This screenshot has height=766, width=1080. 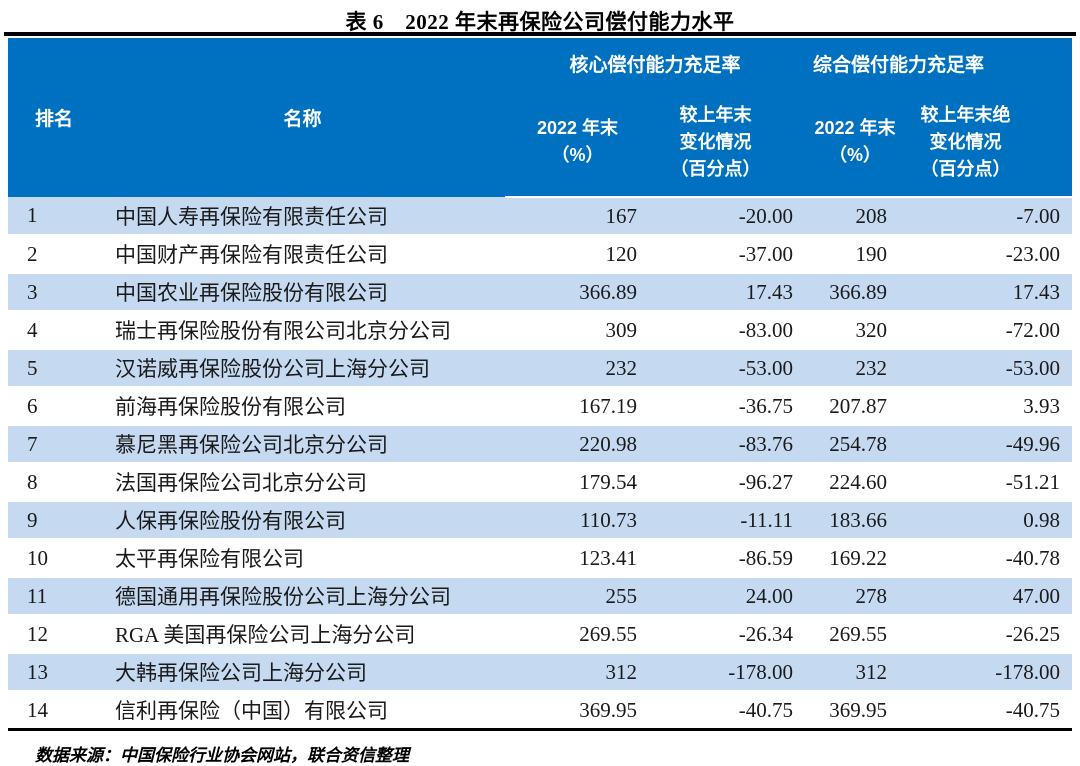 I want to click on core-change-cell: -37.00, so click(x=728, y=254).